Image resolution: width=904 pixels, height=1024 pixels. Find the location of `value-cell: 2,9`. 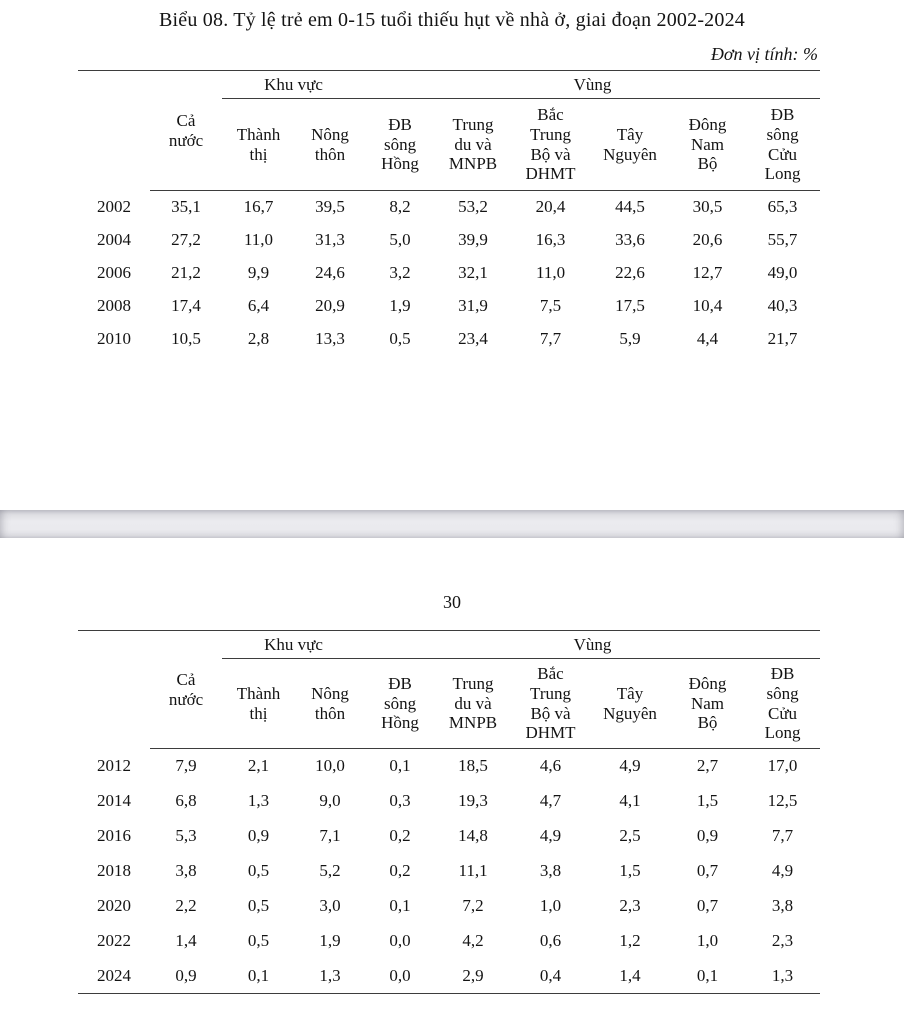

value-cell: 2,9 is located at coordinates (473, 976).